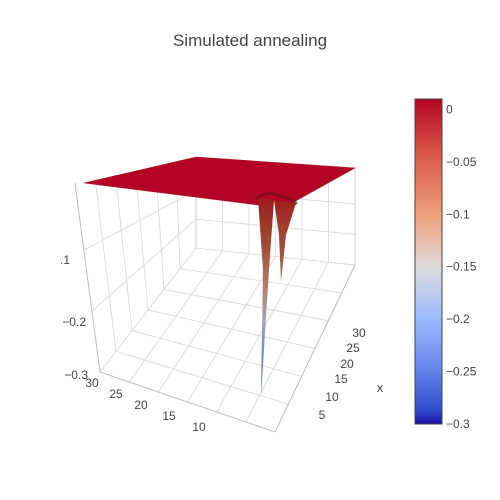  Describe the element at coordinates (353, 348) in the screenshot. I see `x-tick-label: 25` at that location.